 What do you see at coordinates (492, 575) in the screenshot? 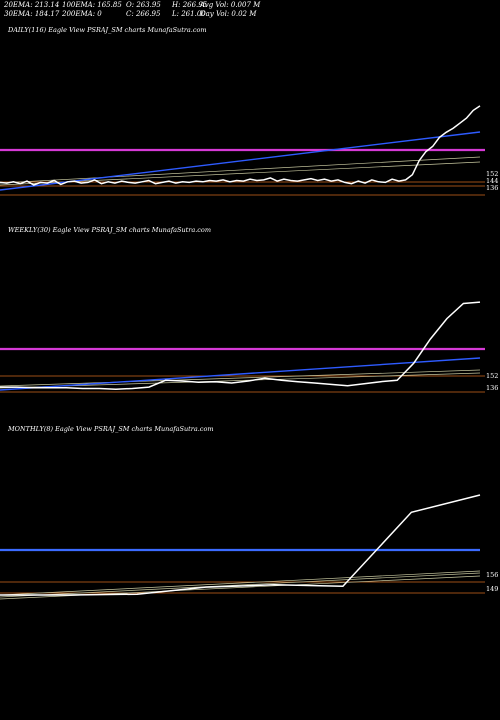
I see `level-label: 156` at bounding box center [492, 575].